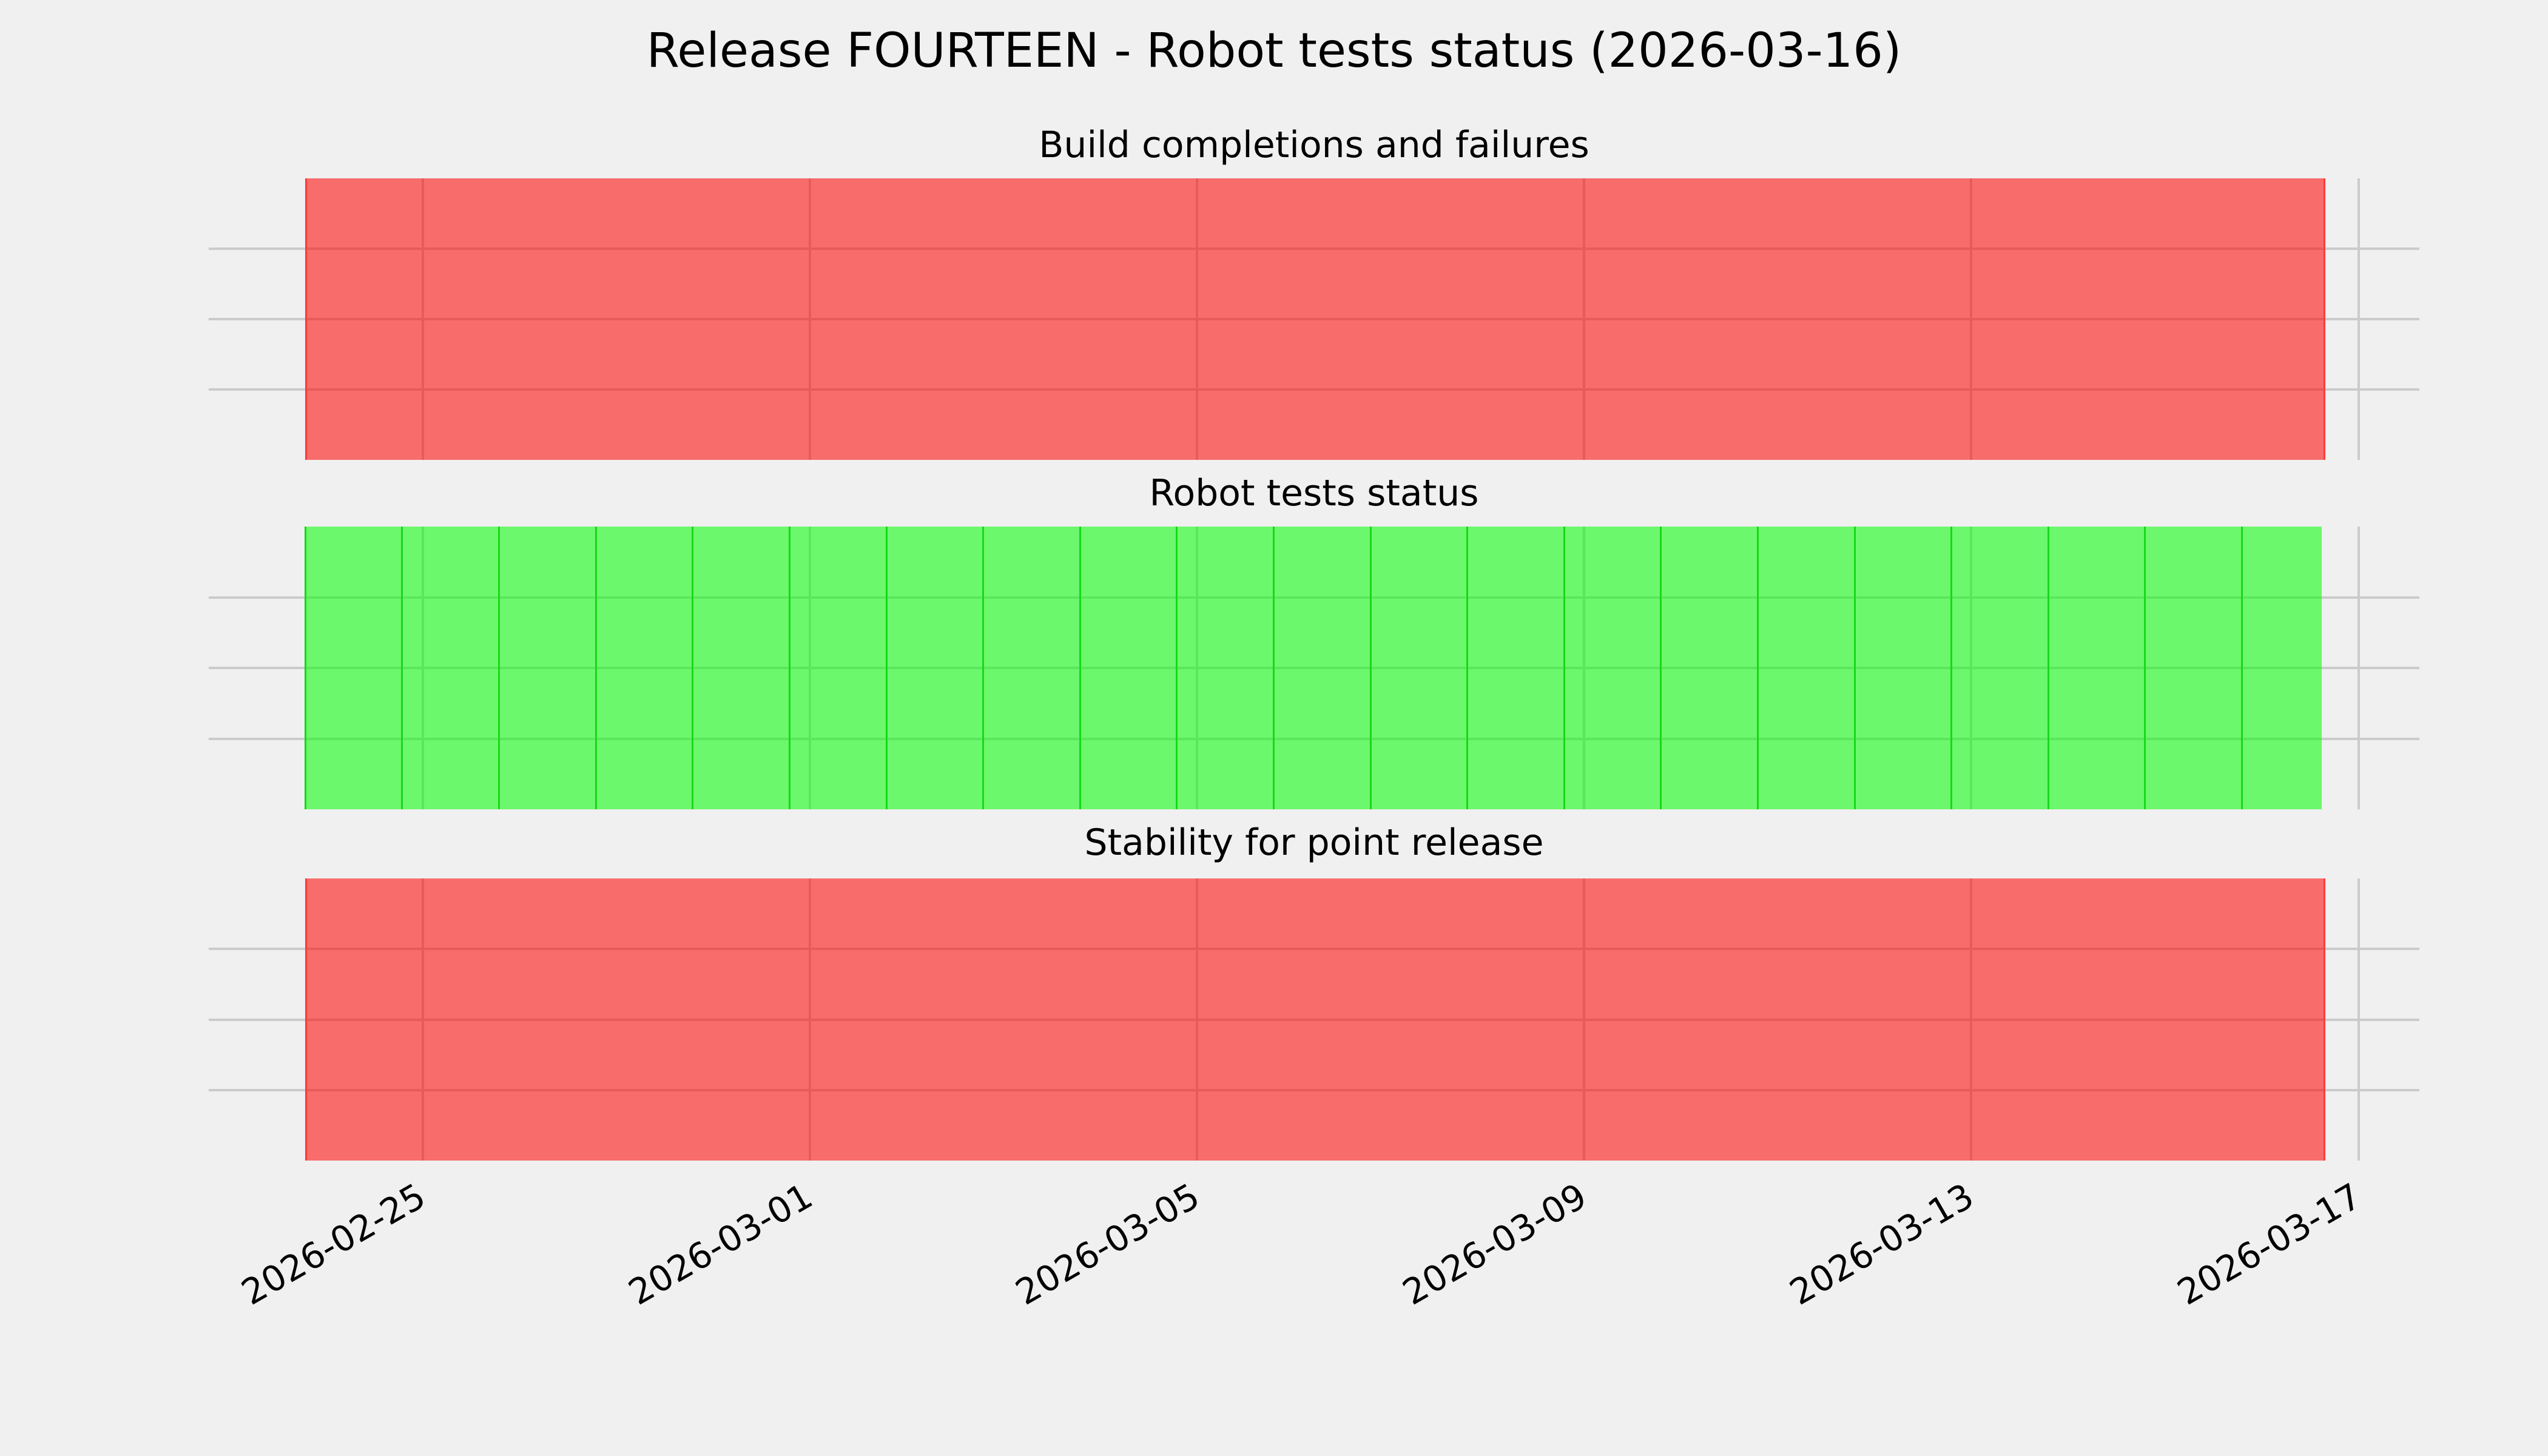 The width and height of the screenshot is (2548, 1456). I want to click on x-tick-label: 2026-03-17, so click(2269, 1244).